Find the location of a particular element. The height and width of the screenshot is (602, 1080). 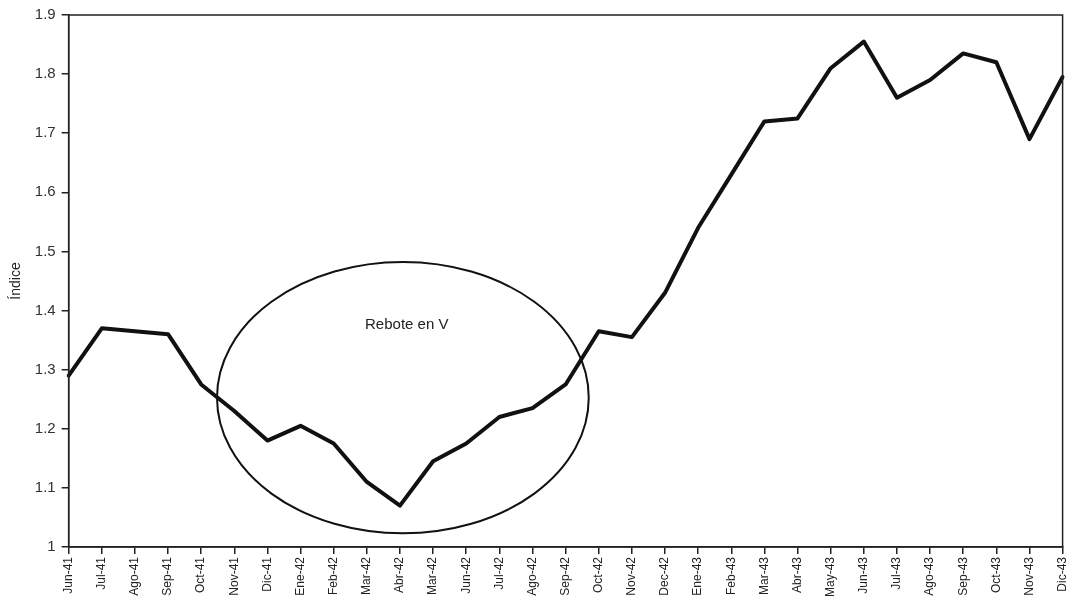

x-tick-label: Sep-41 is located at coordinates (167, 576).